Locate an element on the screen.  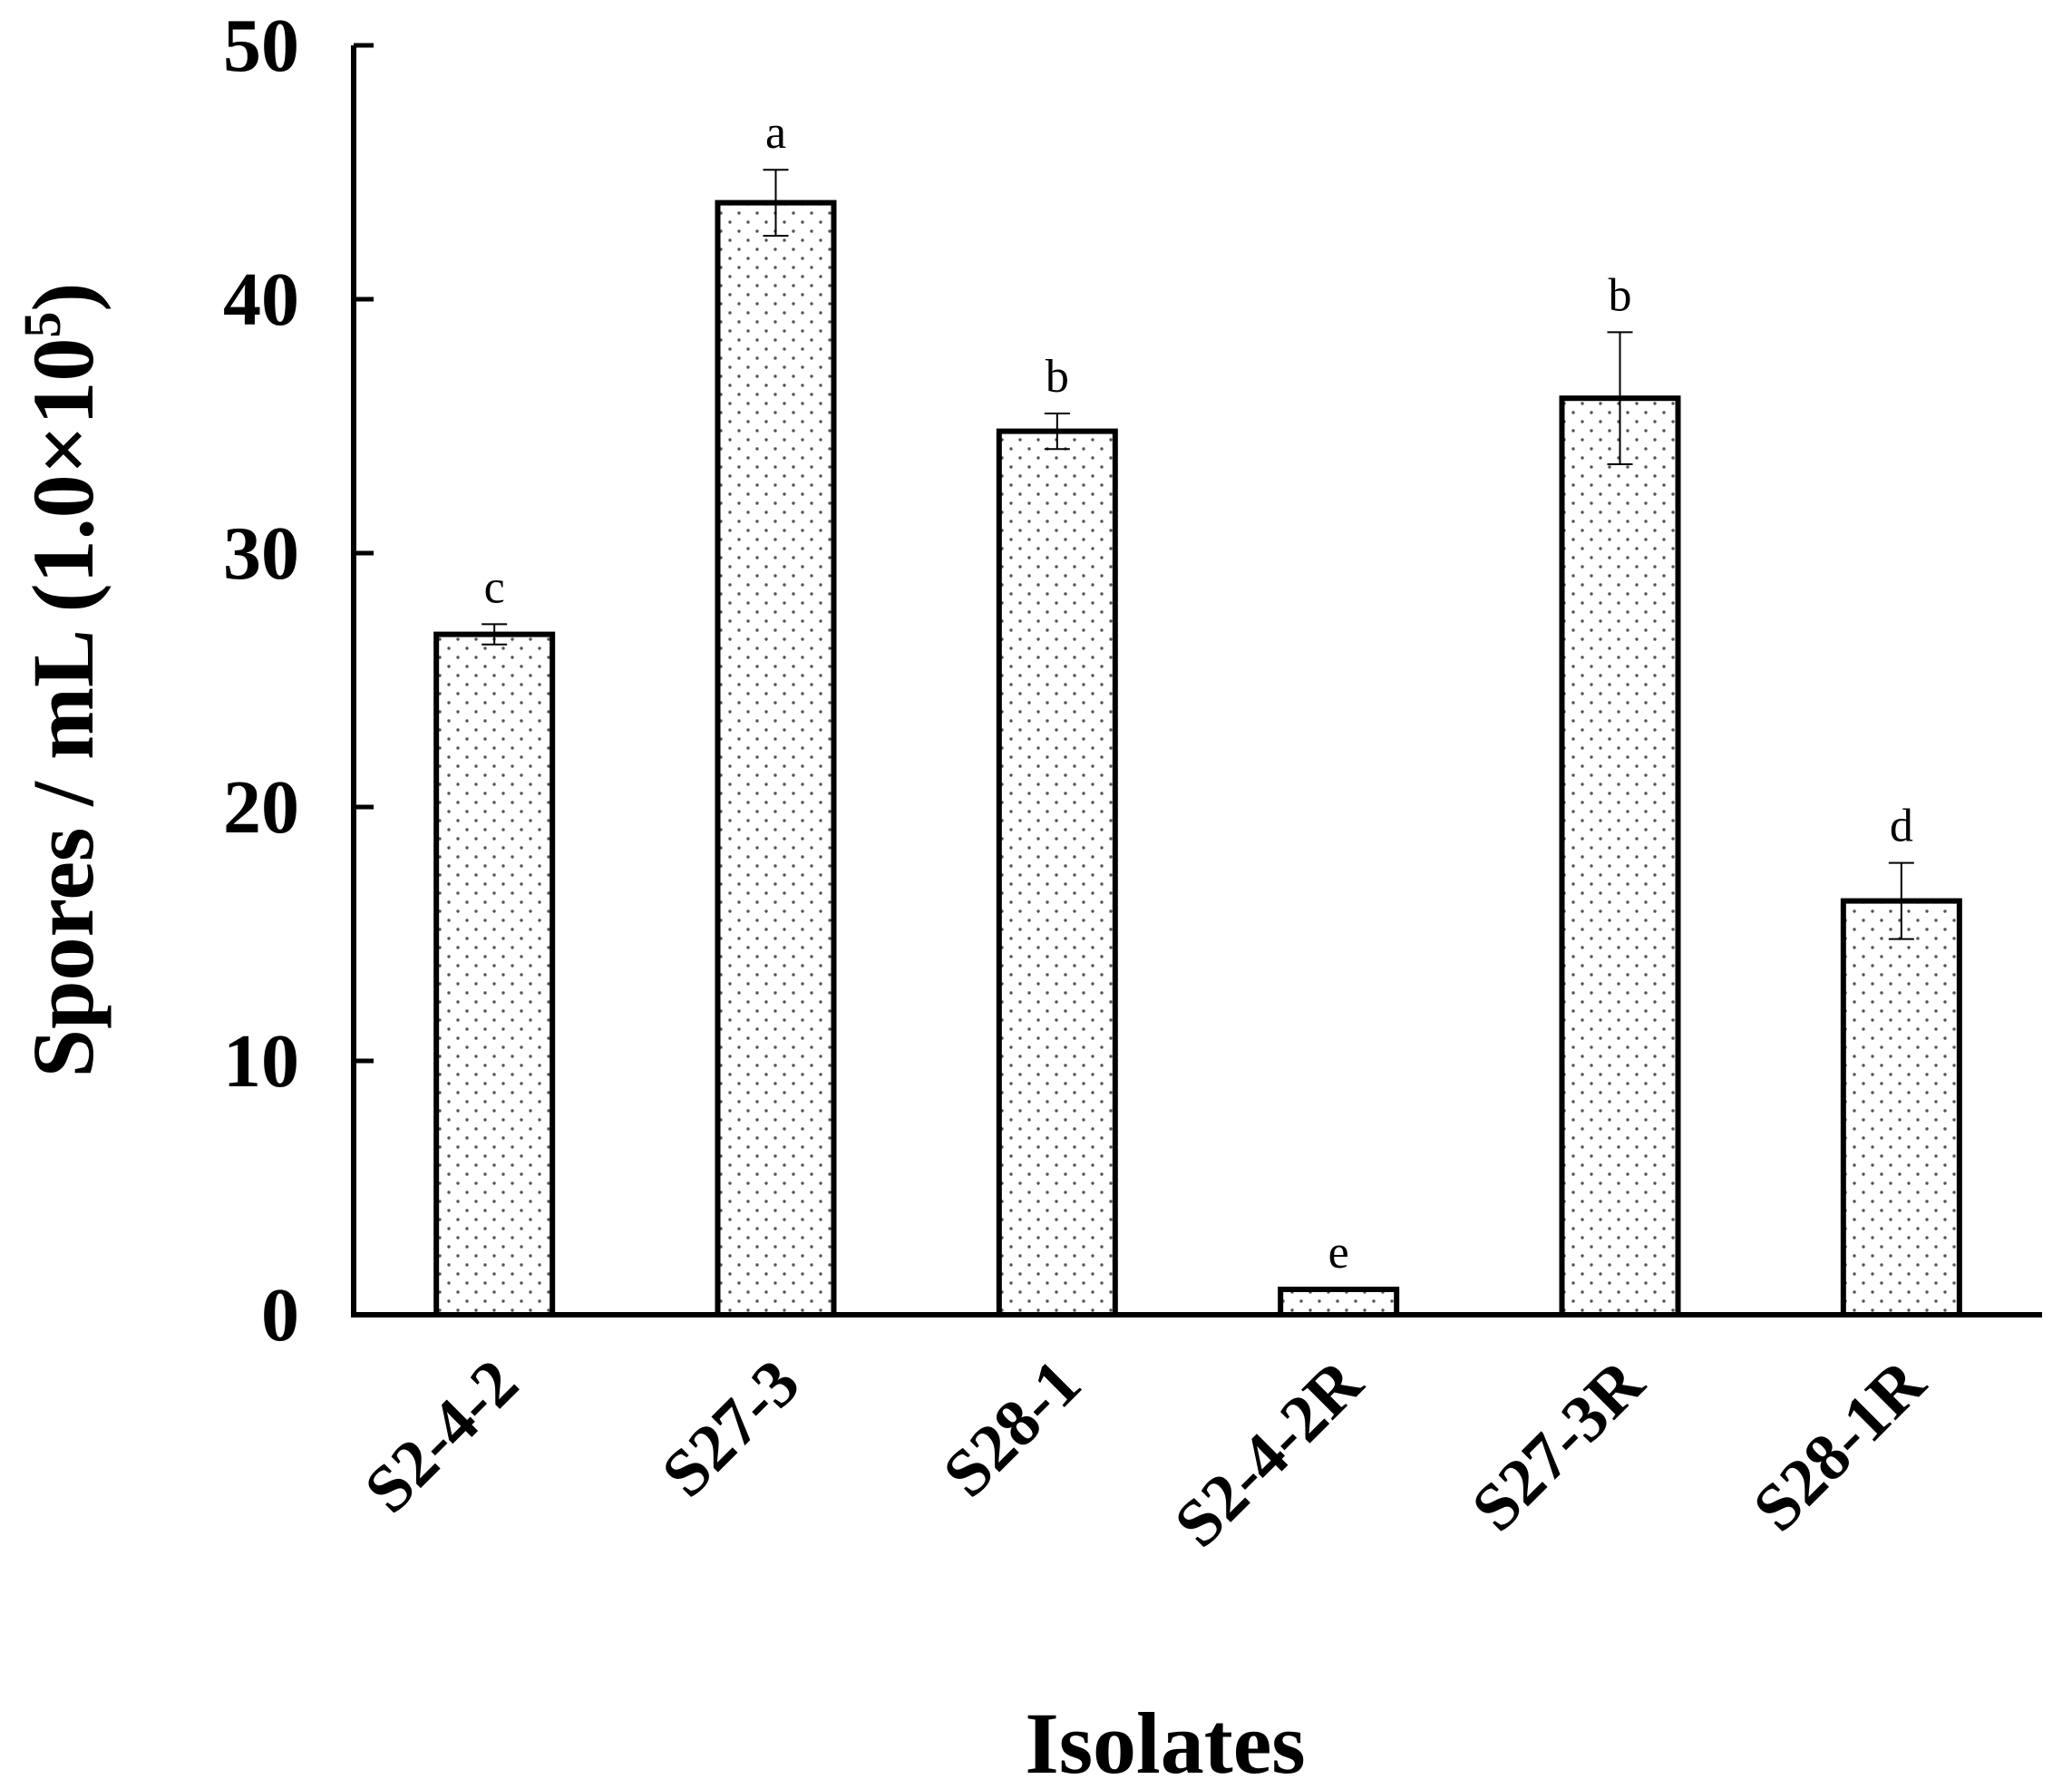
significance-letter: e is located at coordinates (1338, 1253).